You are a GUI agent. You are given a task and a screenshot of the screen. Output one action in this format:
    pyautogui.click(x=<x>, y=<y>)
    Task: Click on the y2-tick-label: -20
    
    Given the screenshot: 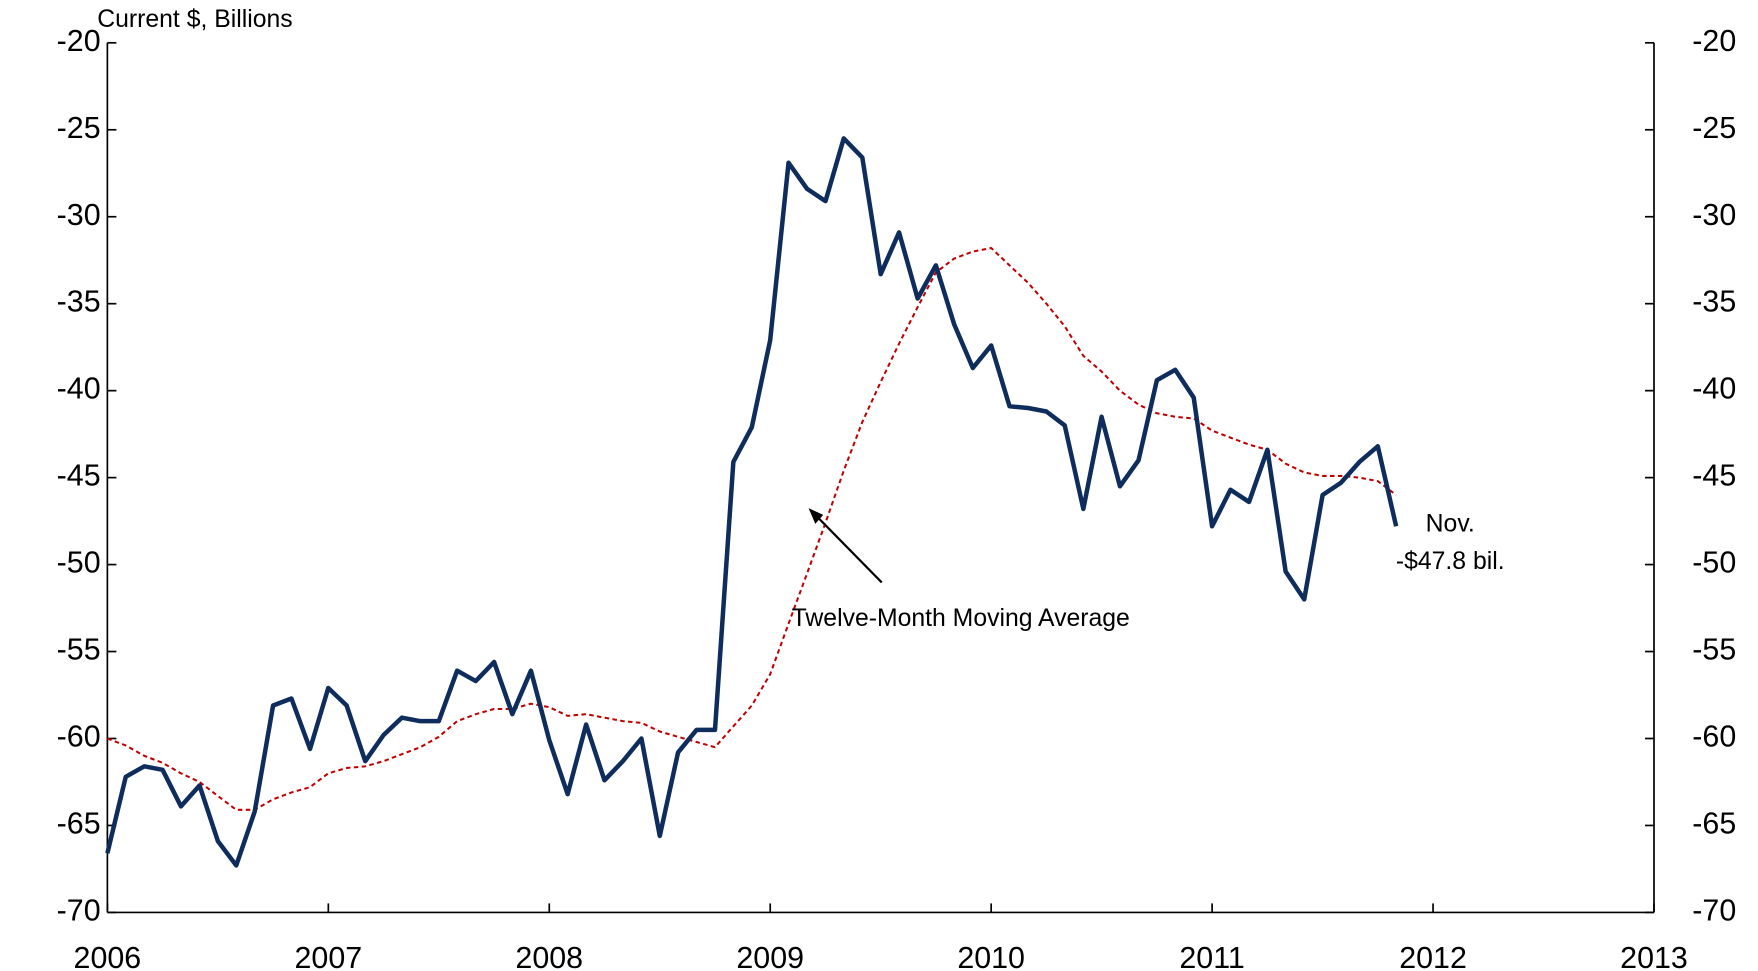 What is the action you would take?
    pyautogui.click(x=1714, y=41)
    